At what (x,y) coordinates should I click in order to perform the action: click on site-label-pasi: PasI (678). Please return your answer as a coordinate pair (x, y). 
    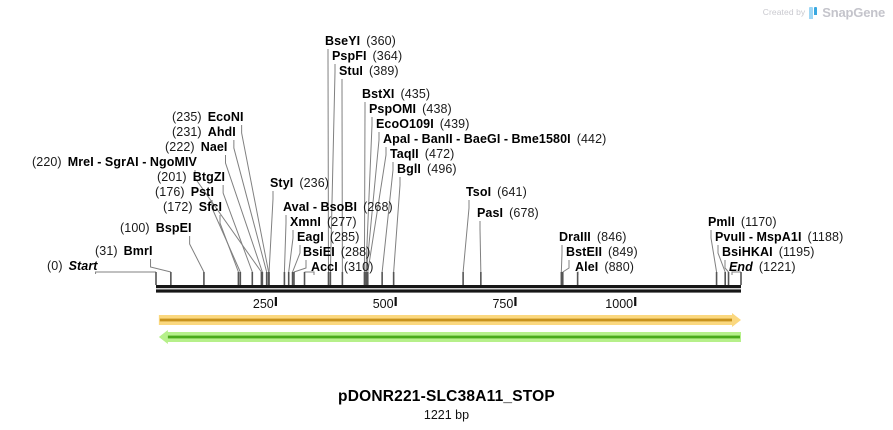
    Looking at the image, I should click on (508, 214).